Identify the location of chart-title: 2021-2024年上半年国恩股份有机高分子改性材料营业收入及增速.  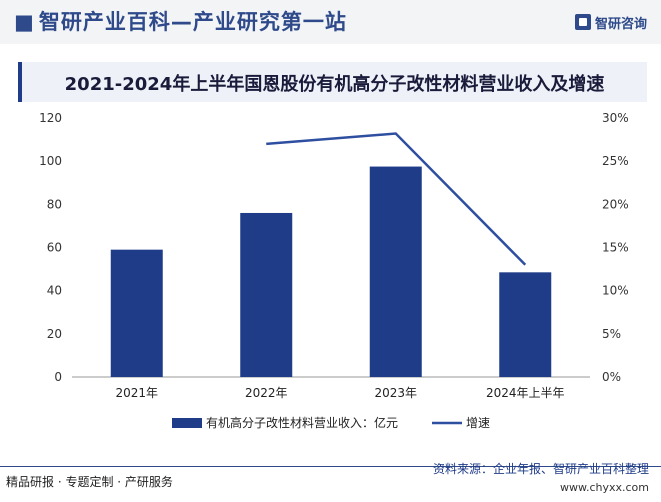
(334, 84).